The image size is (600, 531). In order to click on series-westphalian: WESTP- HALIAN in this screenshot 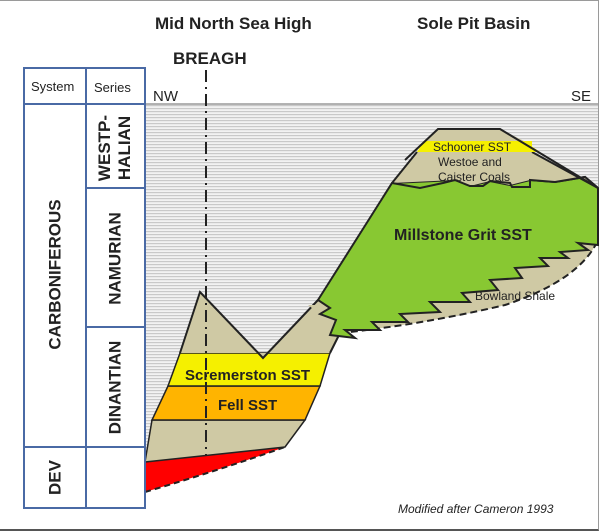, I will do `click(115, 146)`.